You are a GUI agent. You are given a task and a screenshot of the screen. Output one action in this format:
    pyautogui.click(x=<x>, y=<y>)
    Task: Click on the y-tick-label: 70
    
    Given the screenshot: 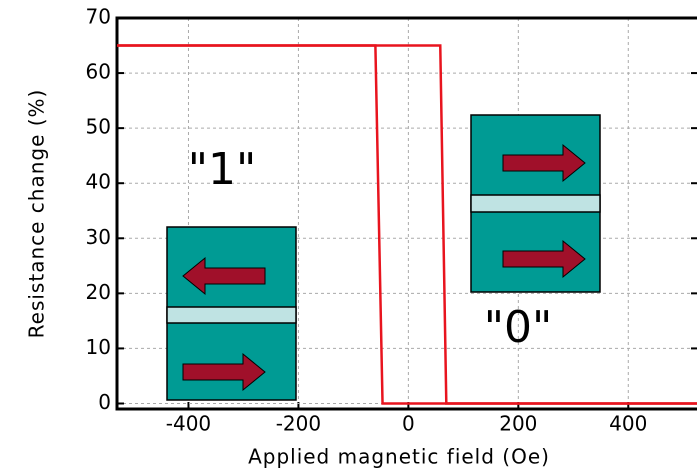 What is the action you would take?
    pyautogui.click(x=98, y=17)
    